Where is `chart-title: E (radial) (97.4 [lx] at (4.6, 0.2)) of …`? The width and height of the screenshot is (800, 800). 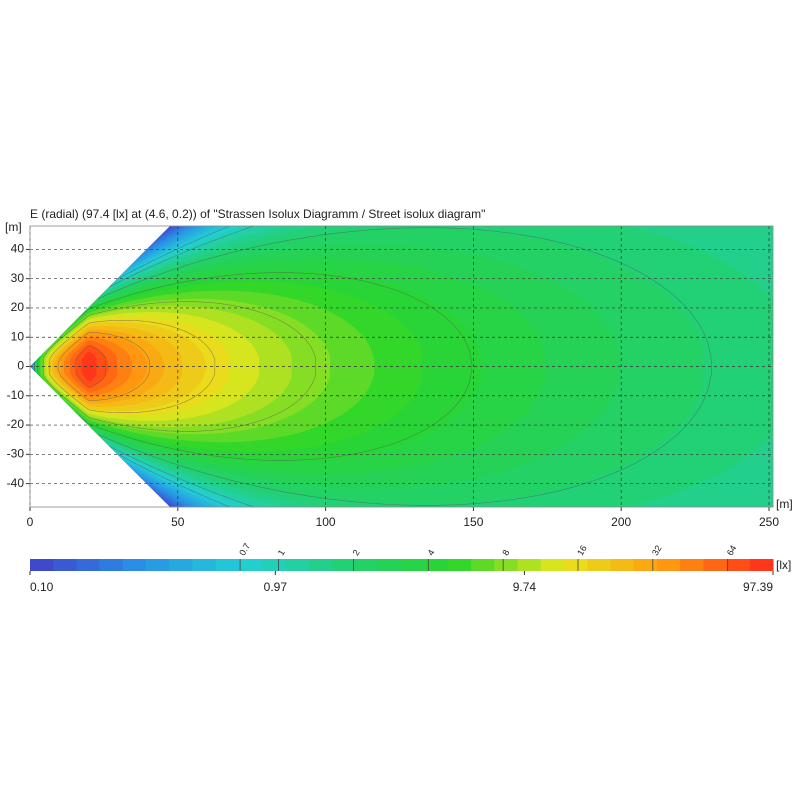
chart-title: E (radial) (97.4 [lx] at (4.6, 0.2)) of … is located at coordinates (257, 214).